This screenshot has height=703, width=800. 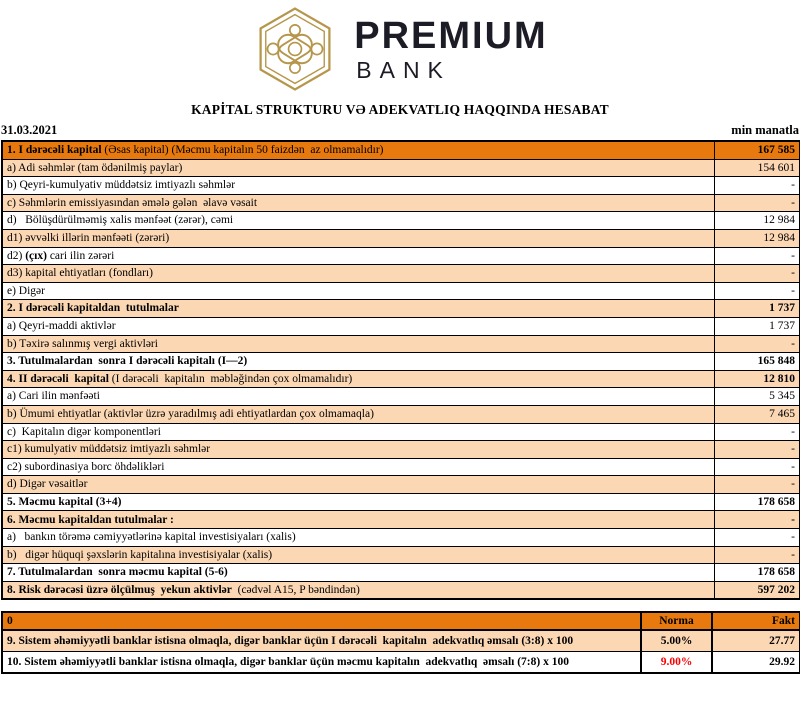 I want to click on row-label: a) Adi səhmlər (tam ödənilmiş paylar), so click(x=358, y=168).